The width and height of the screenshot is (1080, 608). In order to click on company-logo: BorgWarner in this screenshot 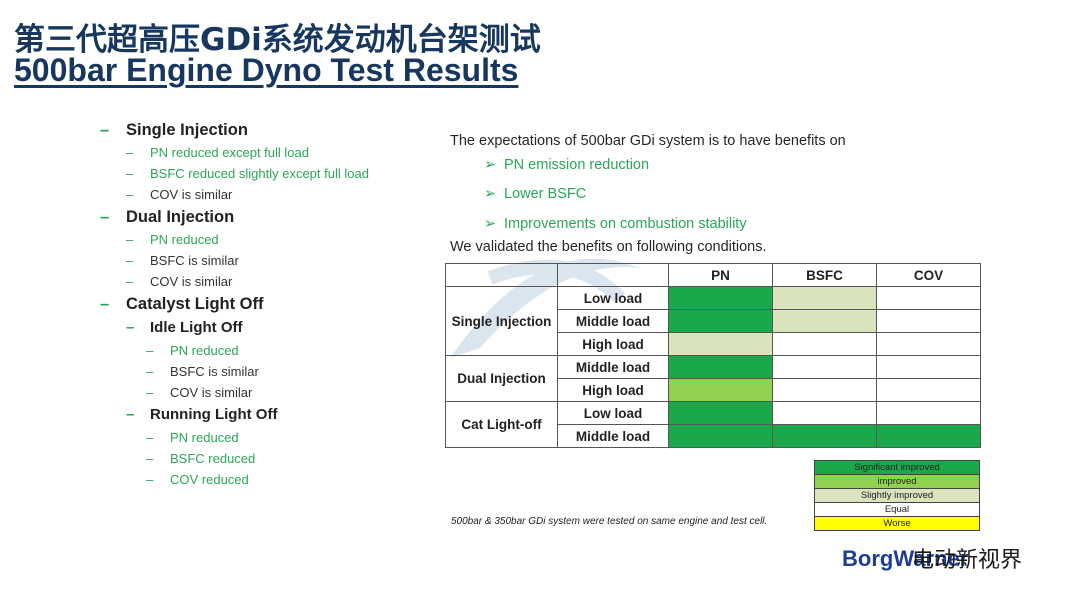, I will do `click(905, 558)`.